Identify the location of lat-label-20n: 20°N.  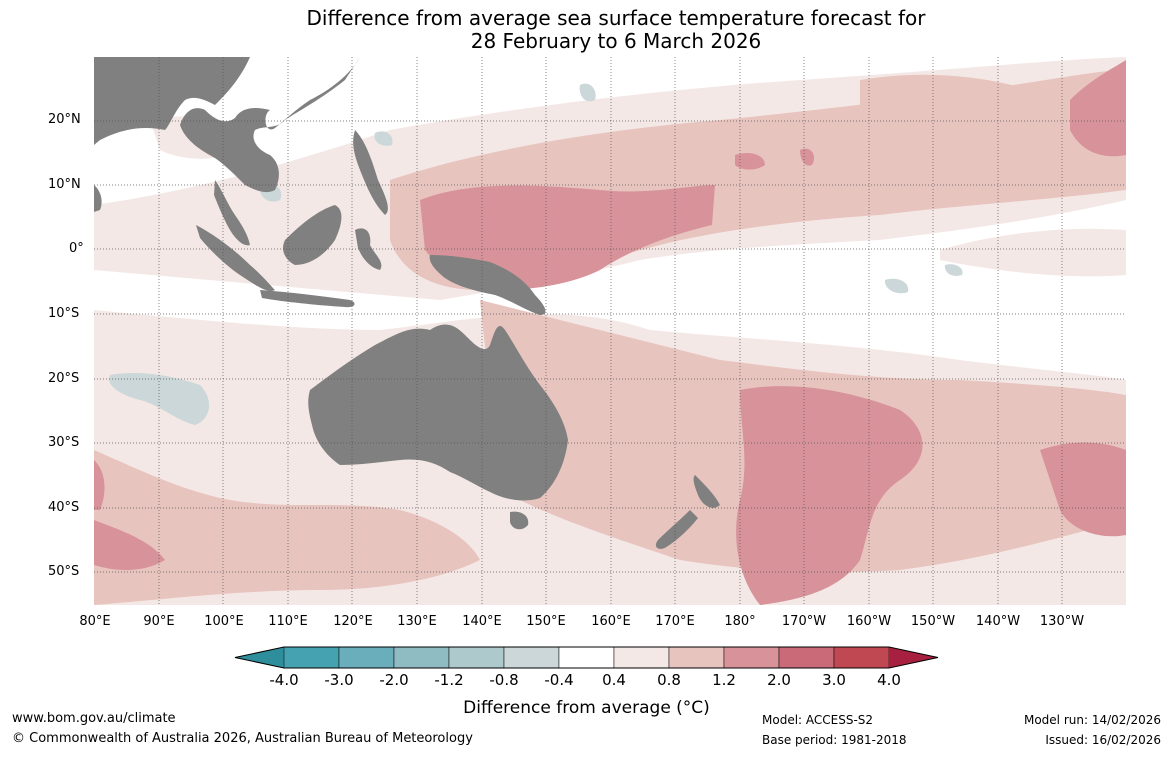
(64, 119).